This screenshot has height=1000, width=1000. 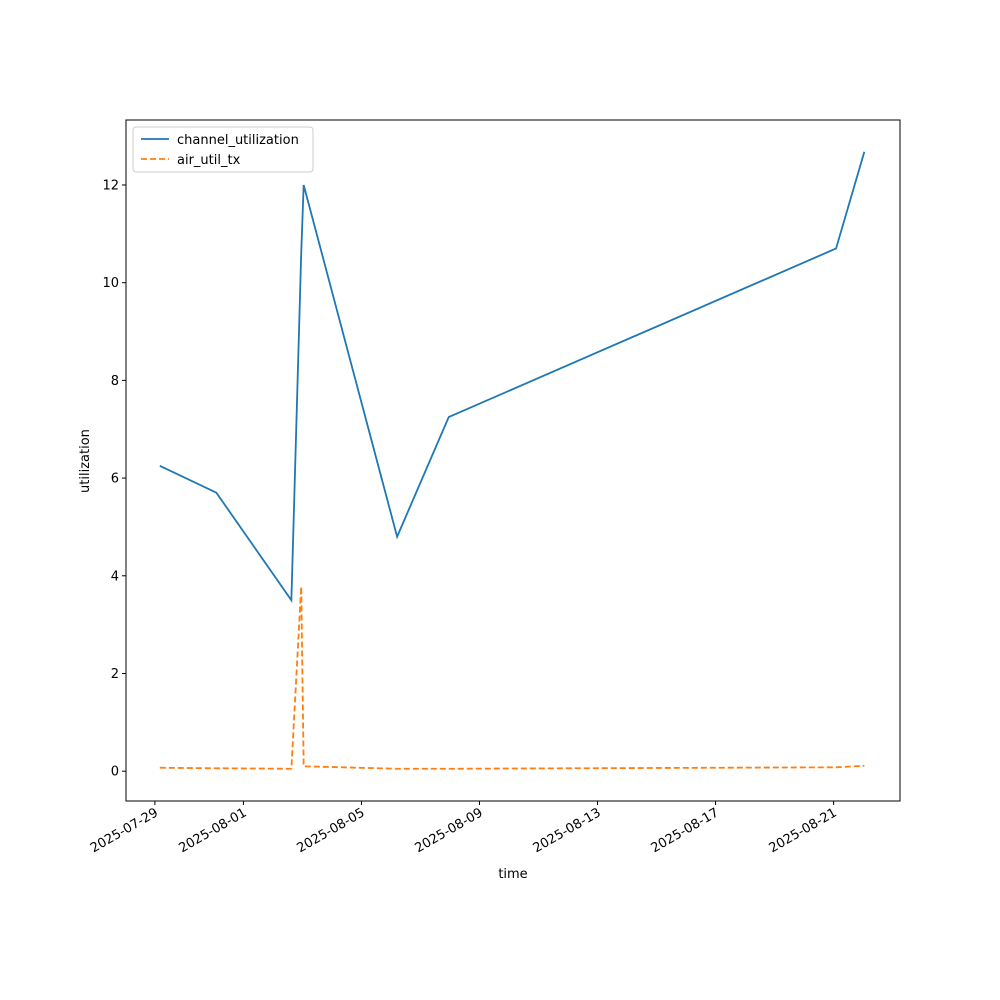 I want to click on x-tick-label: 2025-08-05, so click(x=331, y=830).